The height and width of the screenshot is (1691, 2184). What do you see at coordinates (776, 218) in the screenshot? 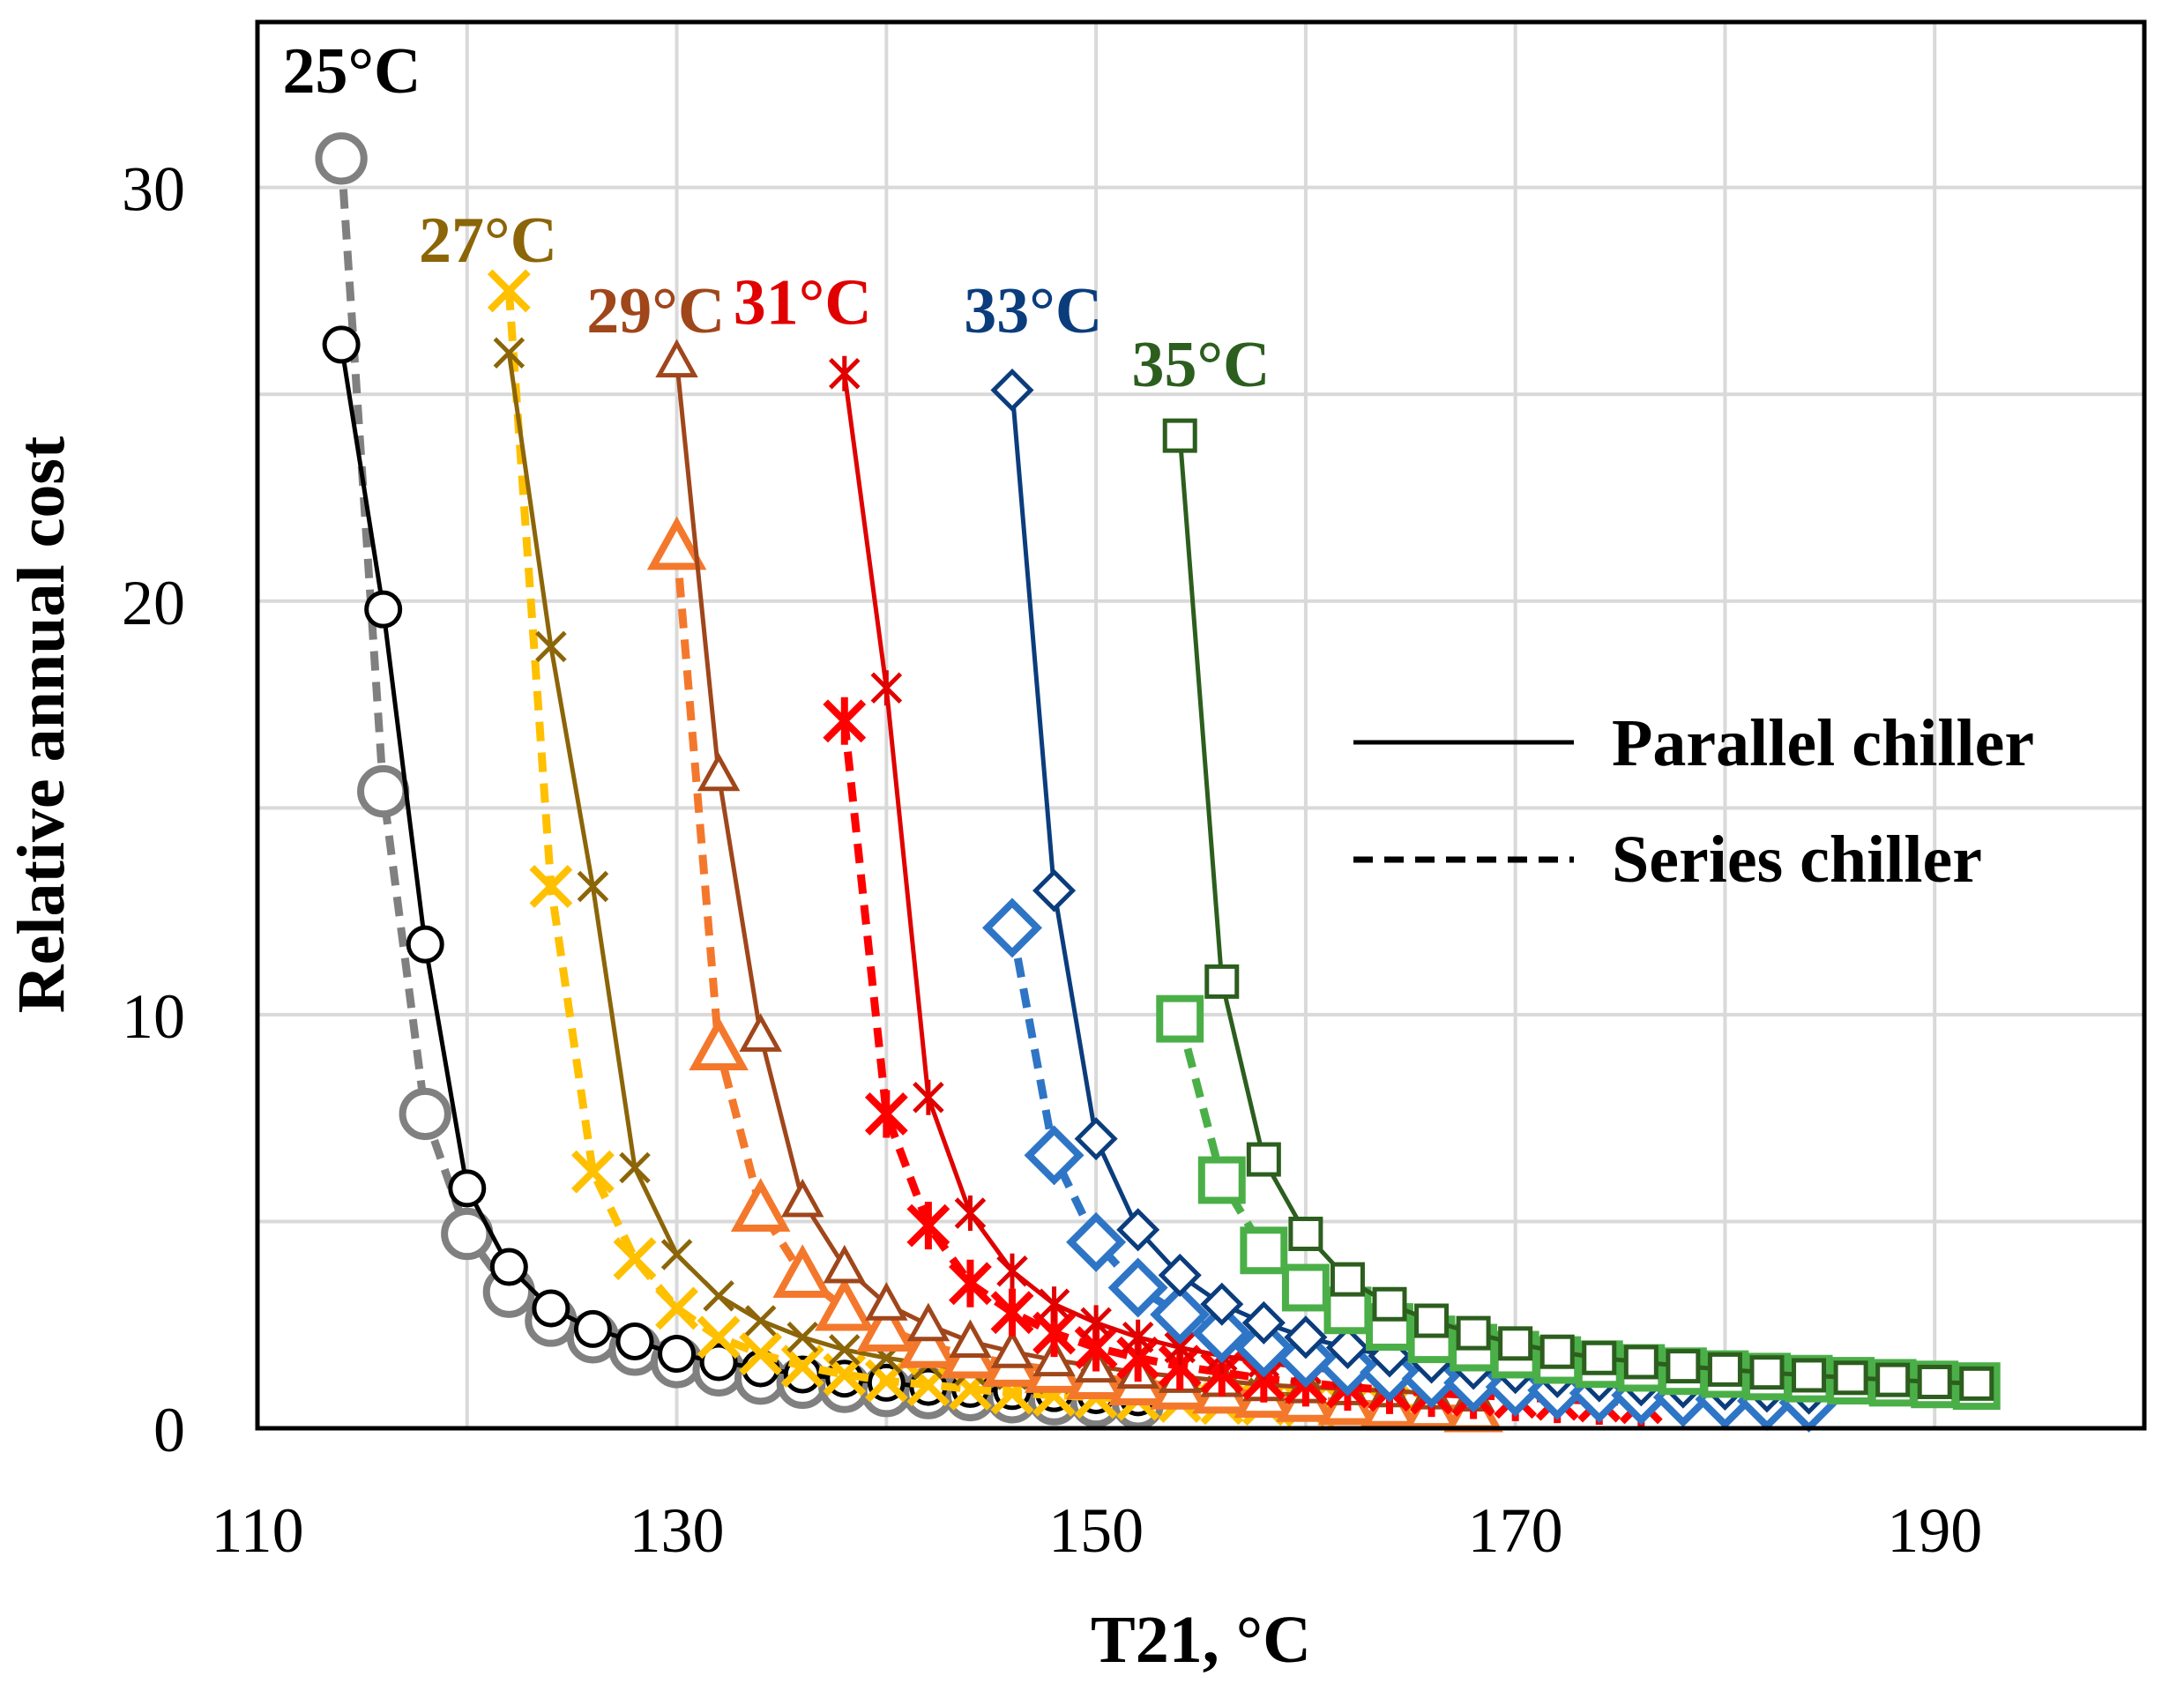
I see `group-labels: 25°C 27°C 29°C 31°C 33°C 35°C` at bounding box center [776, 218].